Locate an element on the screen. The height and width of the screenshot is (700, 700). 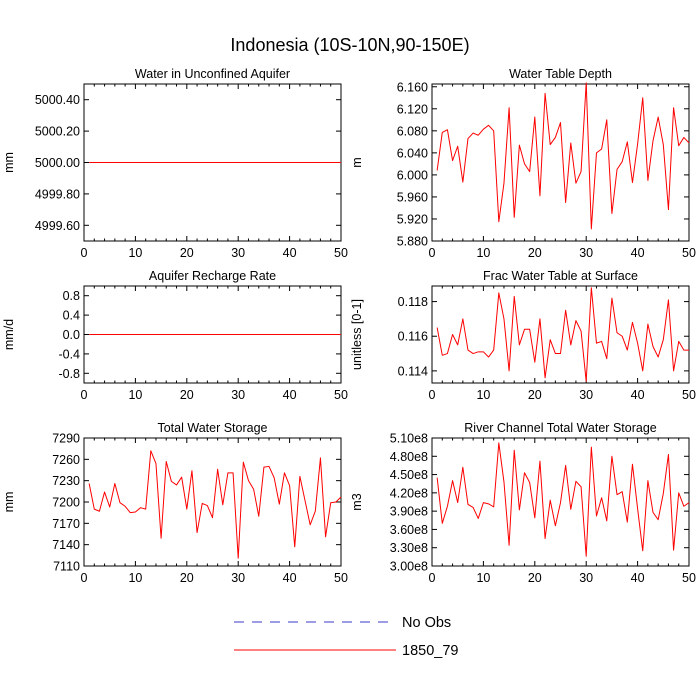
y-tick-label: 7230 is located at coordinates (66, 481).